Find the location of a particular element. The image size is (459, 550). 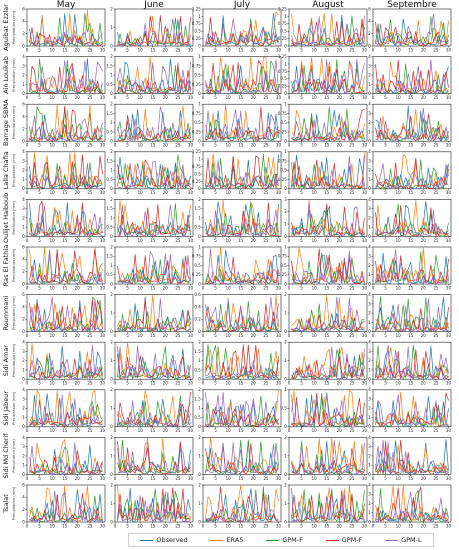

y-tick-label: 1.5 is located at coordinates (197, 398).